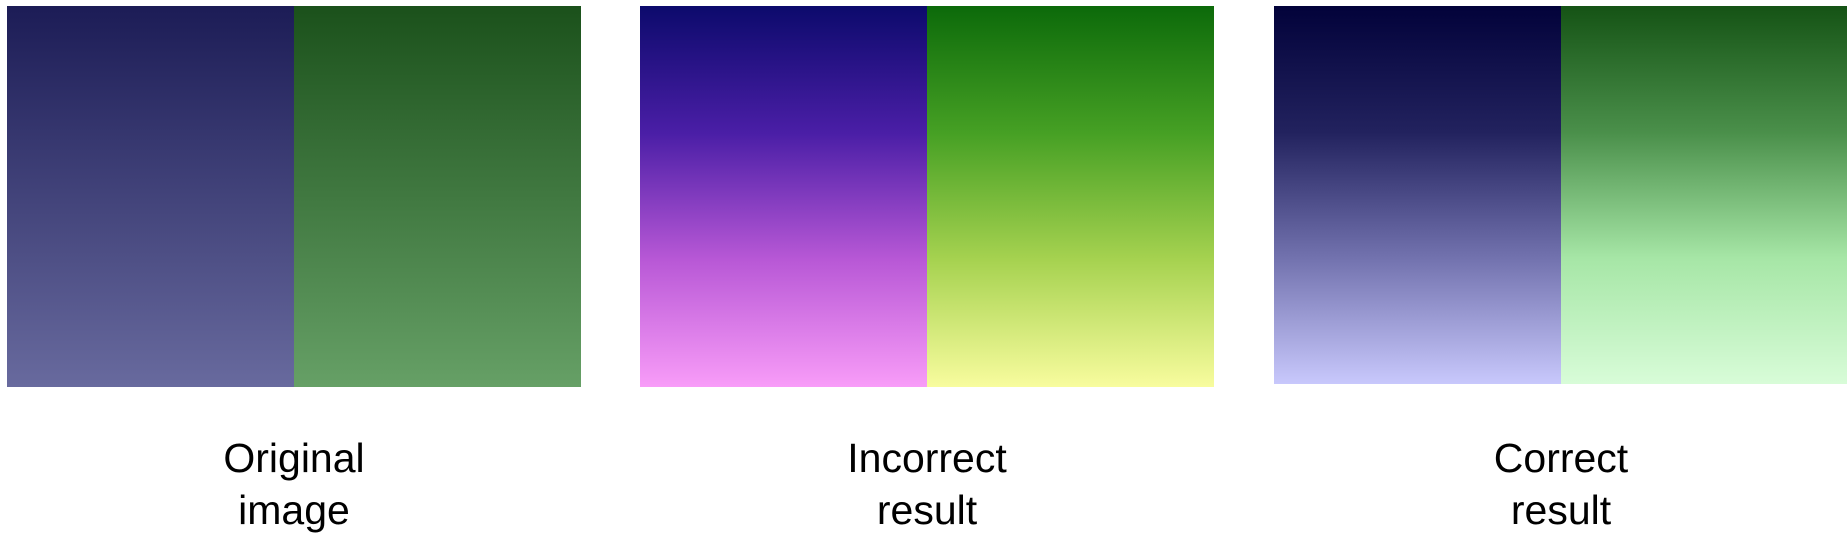 The image size is (1847, 536). I want to click on incorrect-result-caption: Incorrect result, so click(927, 484).